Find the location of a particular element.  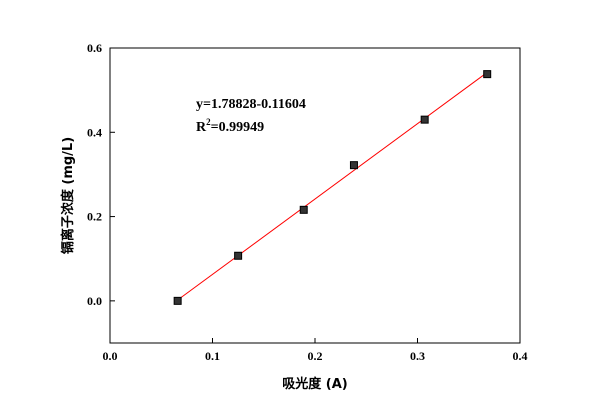

x-axis: 0.0 0.1 0.2 0.3 0.4 is located at coordinates (315, 350).